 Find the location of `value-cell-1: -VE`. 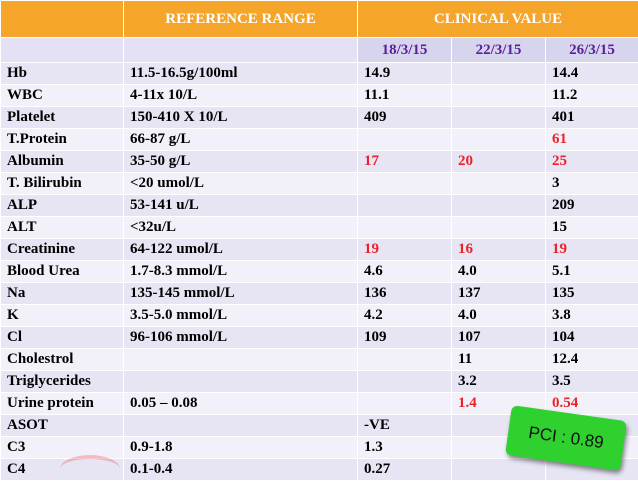

value-cell-1: -VE is located at coordinates (405, 426).